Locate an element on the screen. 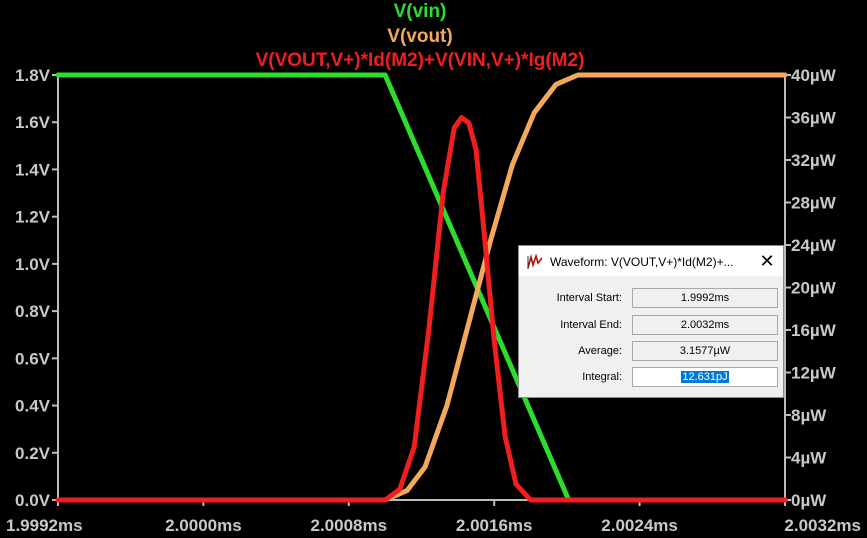  interval-start-label: Interval Start: is located at coordinates (589, 298).